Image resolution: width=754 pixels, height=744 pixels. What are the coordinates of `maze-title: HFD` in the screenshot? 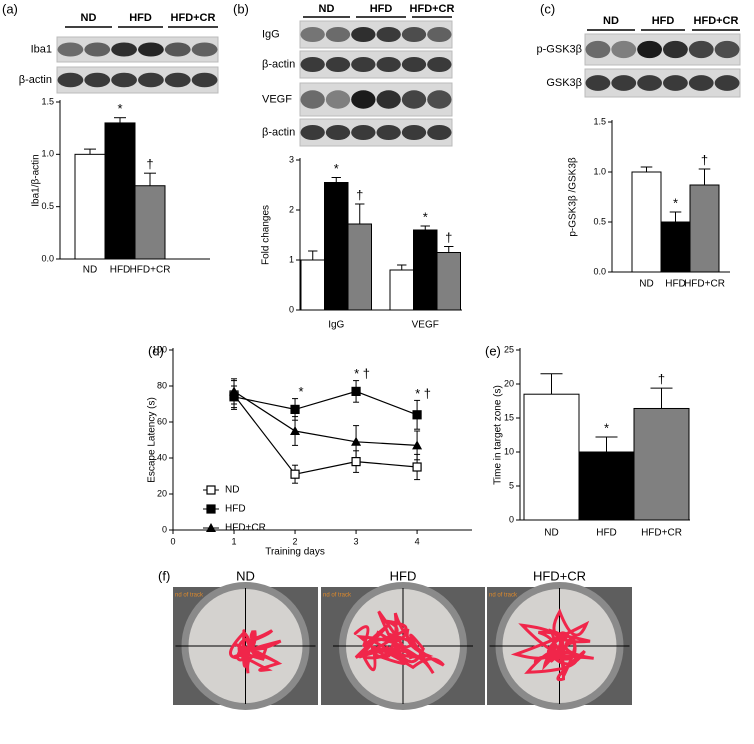 It's located at (403, 575).